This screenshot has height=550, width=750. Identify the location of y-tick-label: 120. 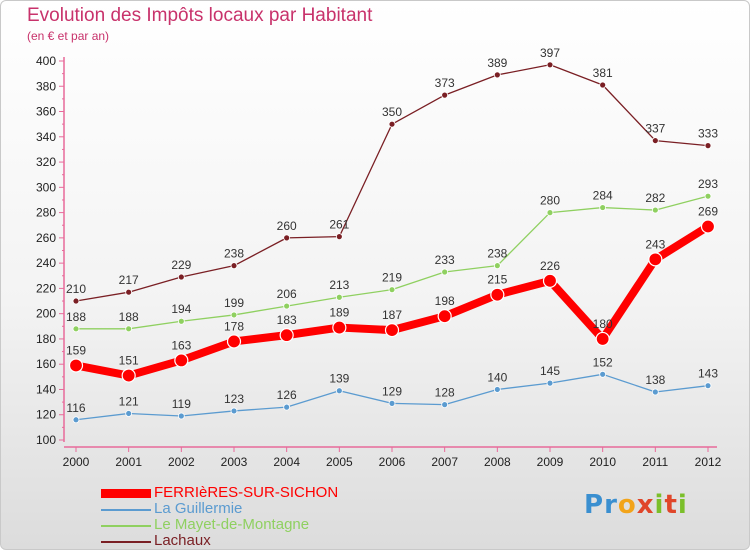
(46, 415).